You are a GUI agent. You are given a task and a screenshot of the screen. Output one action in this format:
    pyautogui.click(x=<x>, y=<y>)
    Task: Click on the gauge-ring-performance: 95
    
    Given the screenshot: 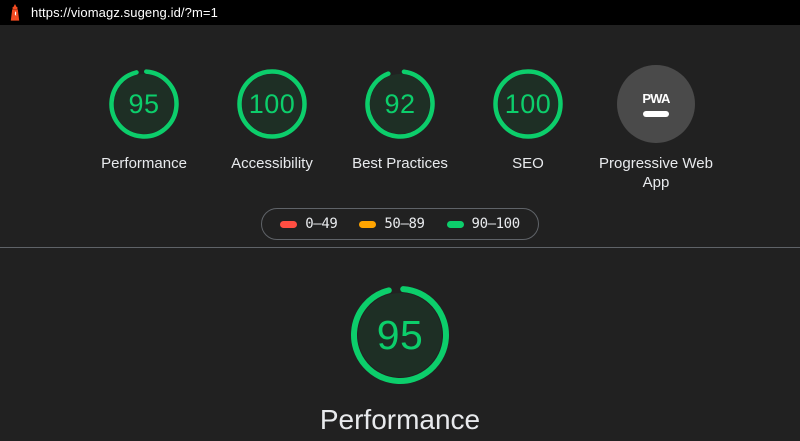 What is the action you would take?
    pyautogui.click(x=144, y=104)
    